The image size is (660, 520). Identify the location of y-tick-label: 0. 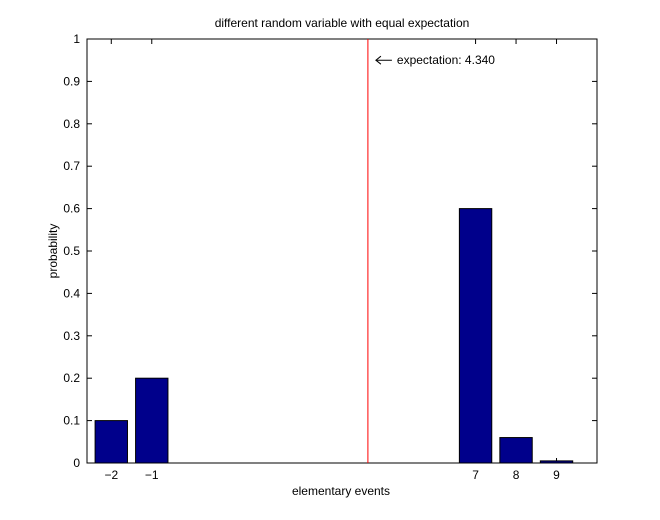
(76, 463).